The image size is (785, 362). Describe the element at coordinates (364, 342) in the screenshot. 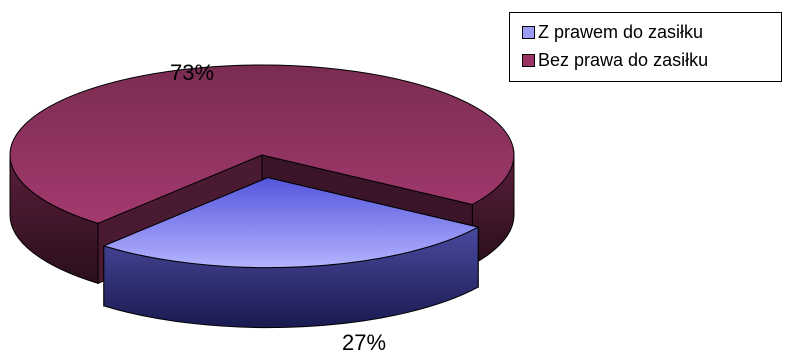

I see `data-label-27: 27%` at that location.